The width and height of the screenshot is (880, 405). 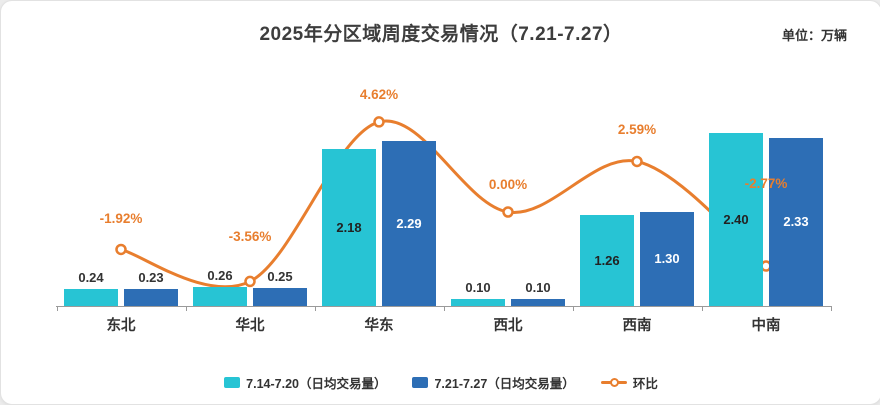 I want to click on bar-value-label: 2.29, so click(x=409, y=223).